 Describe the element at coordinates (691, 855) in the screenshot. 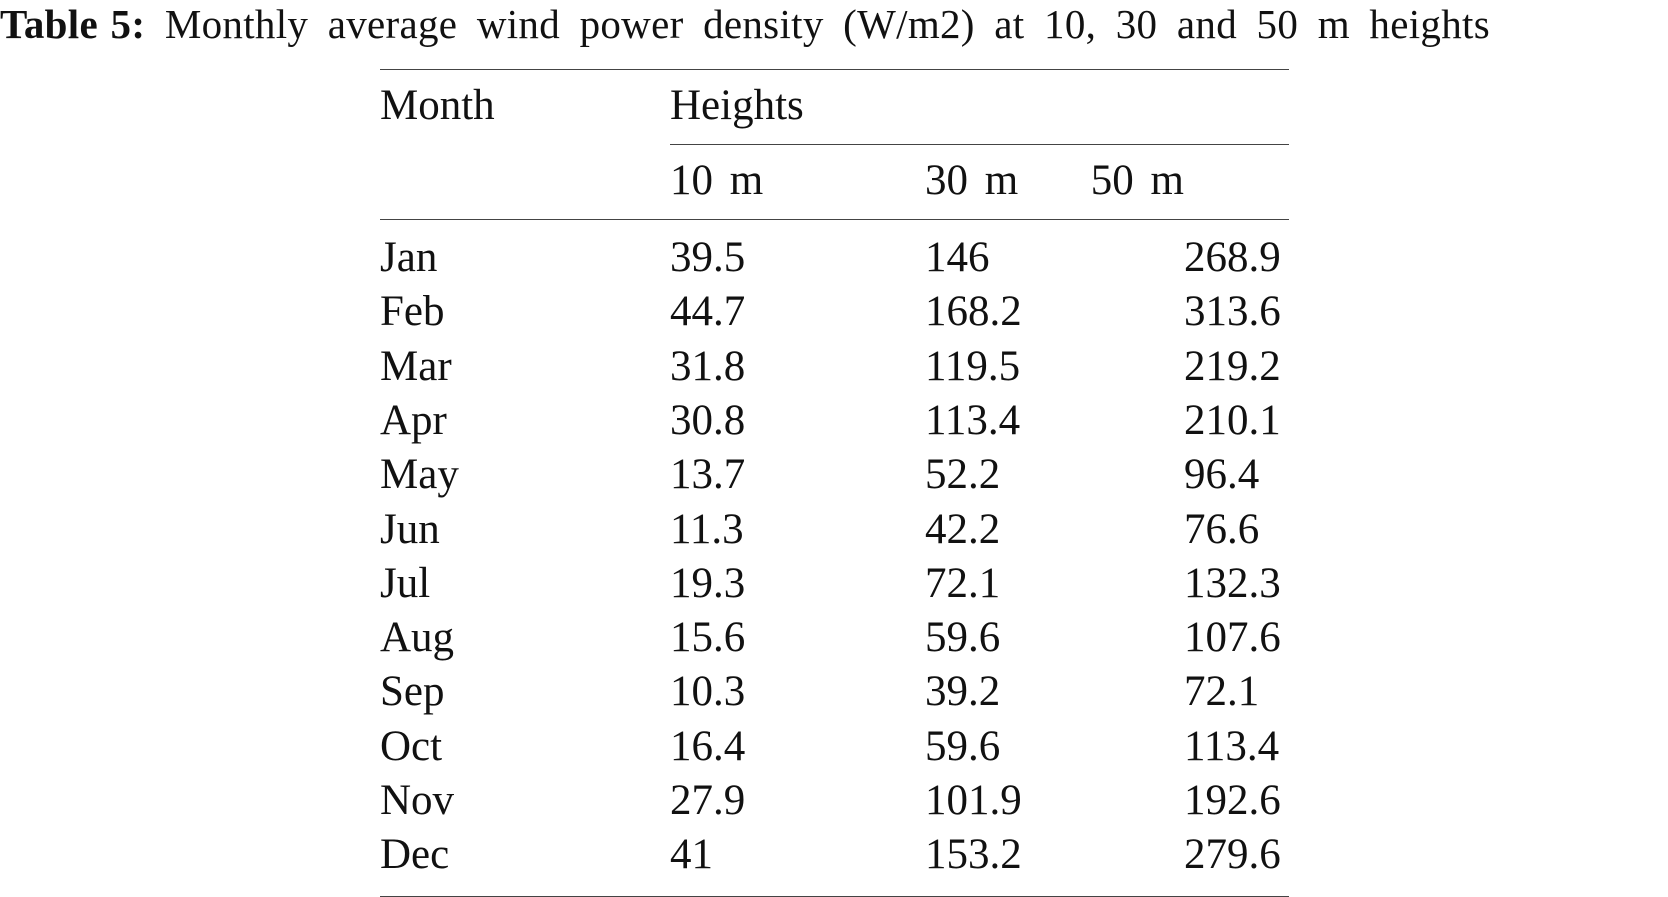

I see `cell-10m: 41` at that location.